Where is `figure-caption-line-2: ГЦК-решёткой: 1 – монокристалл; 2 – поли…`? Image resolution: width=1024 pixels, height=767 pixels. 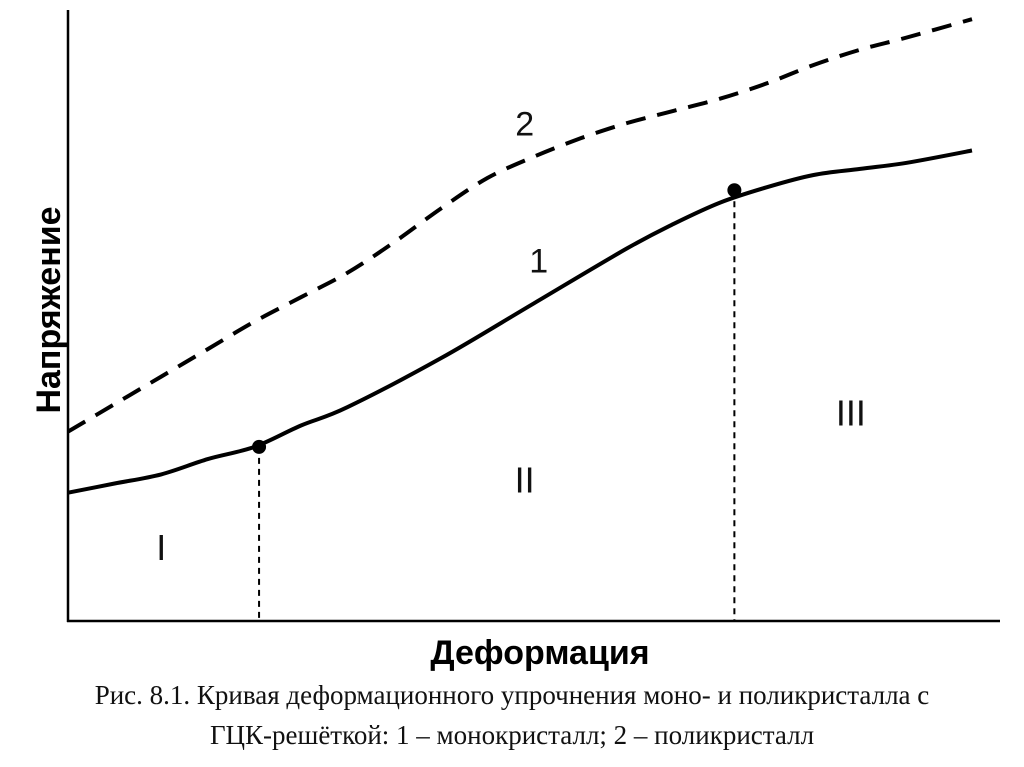 figure-caption-line-2: ГЦК-решёткой: 1 – монокристалл; 2 – поли… is located at coordinates (512, 735).